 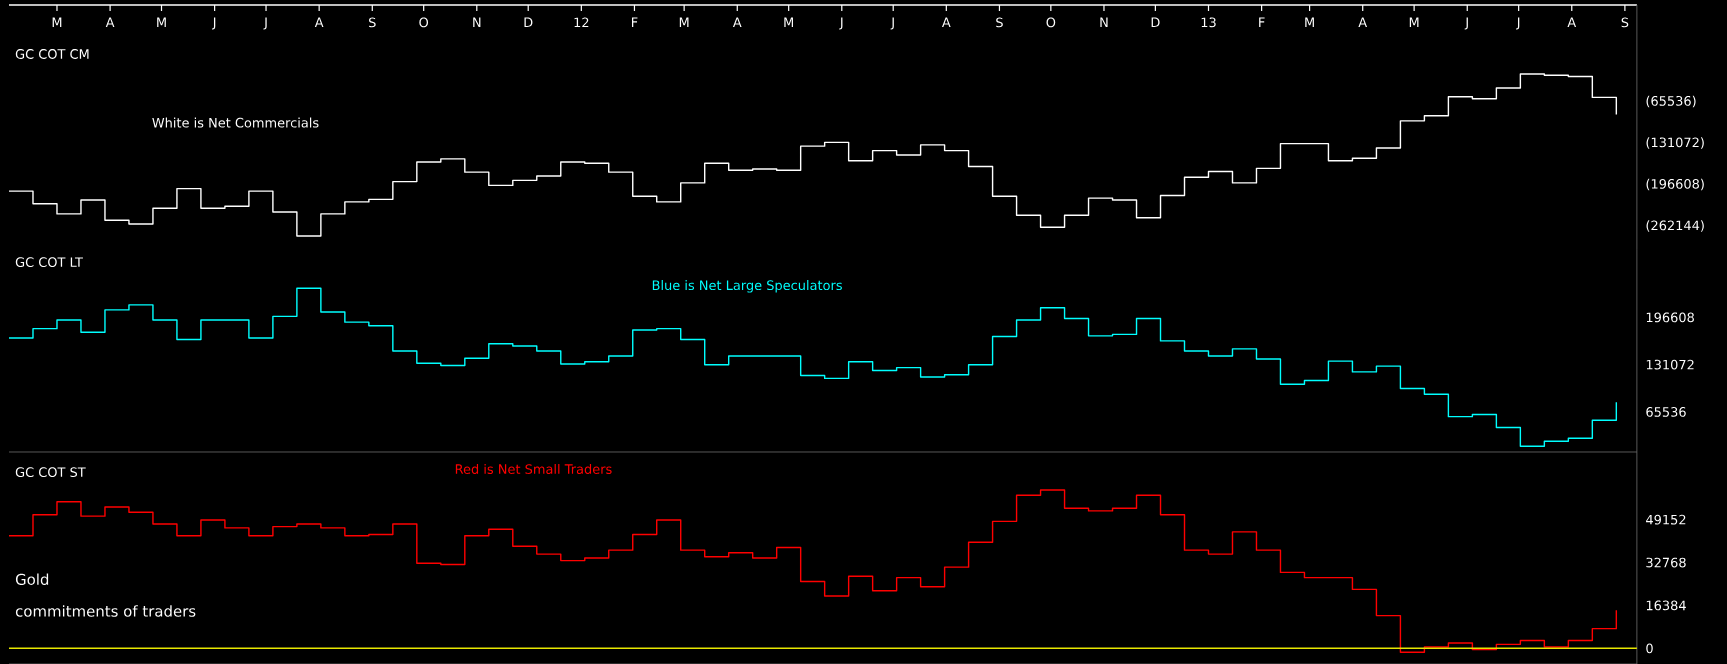 I want to click on annotation: commitments of traders, so click(x=105, y=611).